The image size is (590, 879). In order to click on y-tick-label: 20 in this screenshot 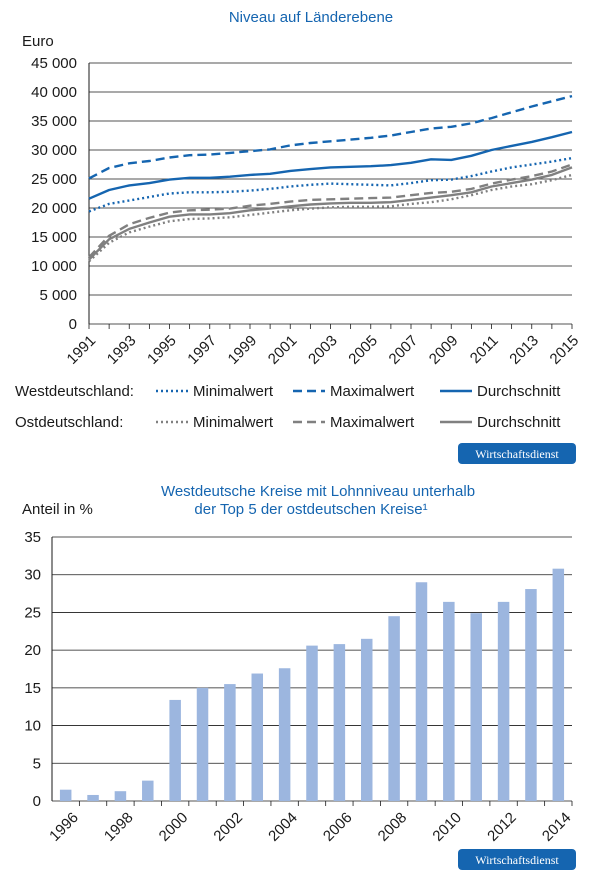, I will do `click(32, 650)`.